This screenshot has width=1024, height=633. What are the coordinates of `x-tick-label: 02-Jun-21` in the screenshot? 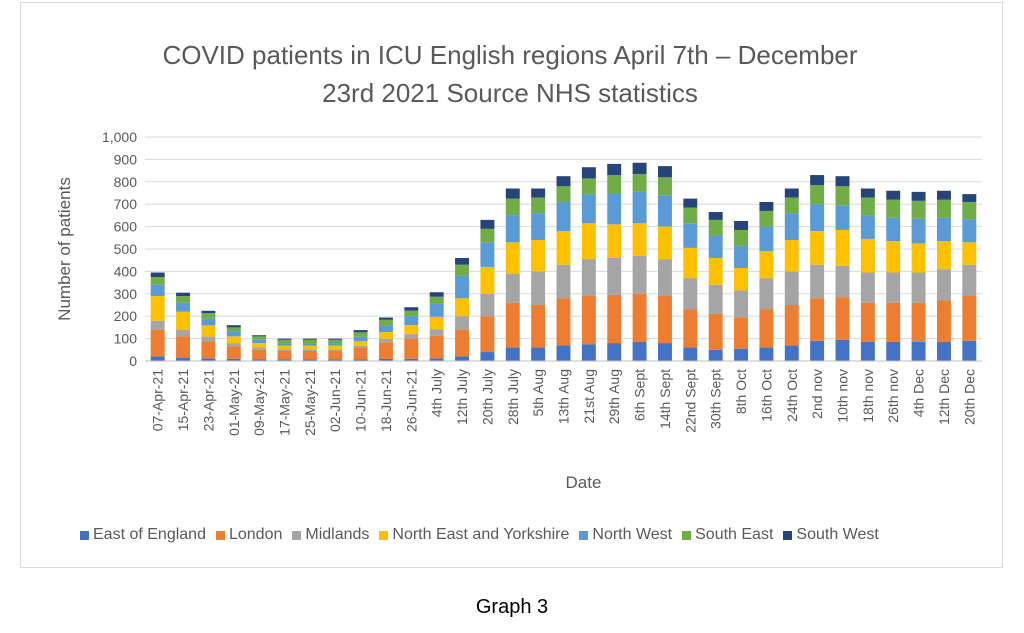 It's located at (335, 400).